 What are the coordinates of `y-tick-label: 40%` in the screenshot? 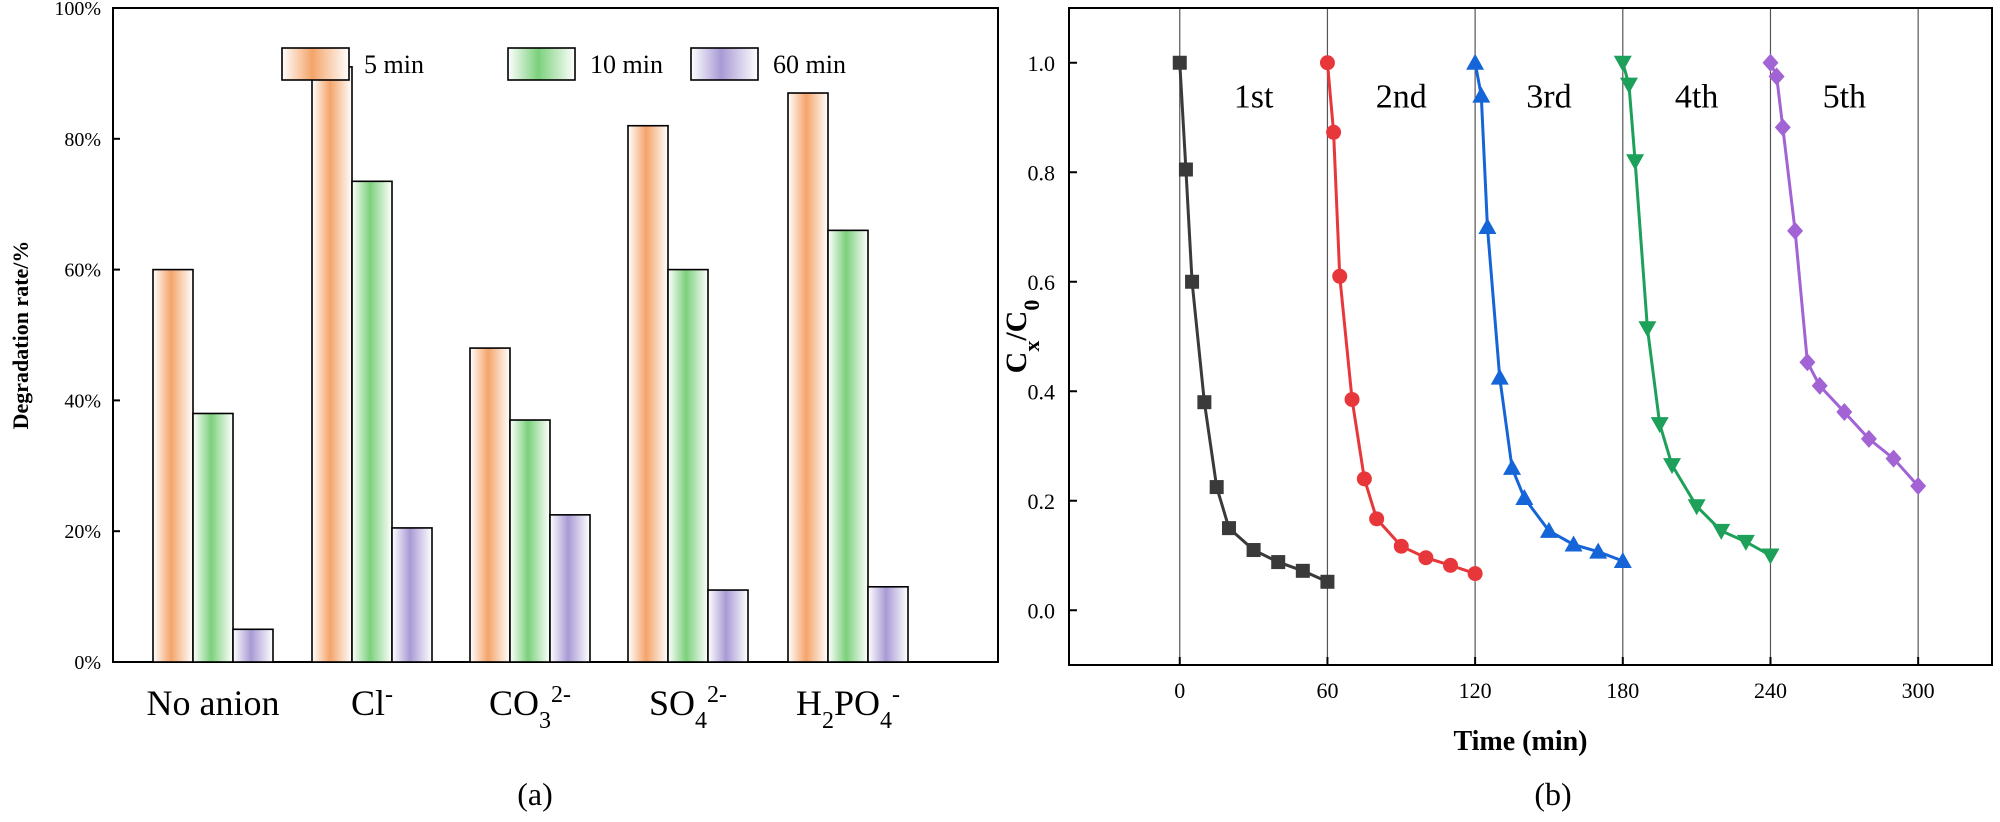 It's located at (82, 401).